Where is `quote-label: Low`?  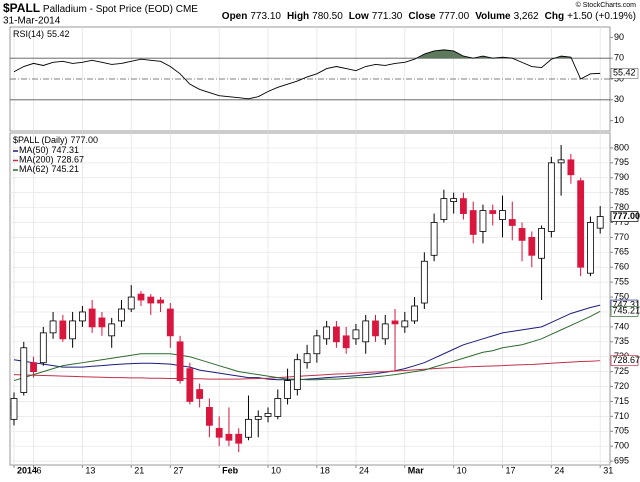 quote-label: Low is located at coordinates (359, 16).